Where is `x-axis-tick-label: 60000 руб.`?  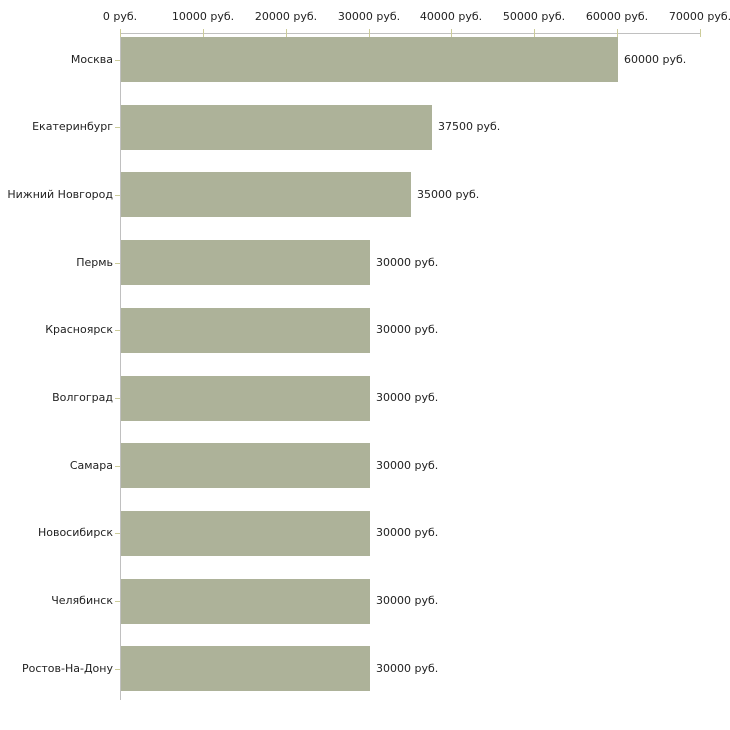 x-axis-tick-label: 60000 руб. is located at coordinates (617, 16).